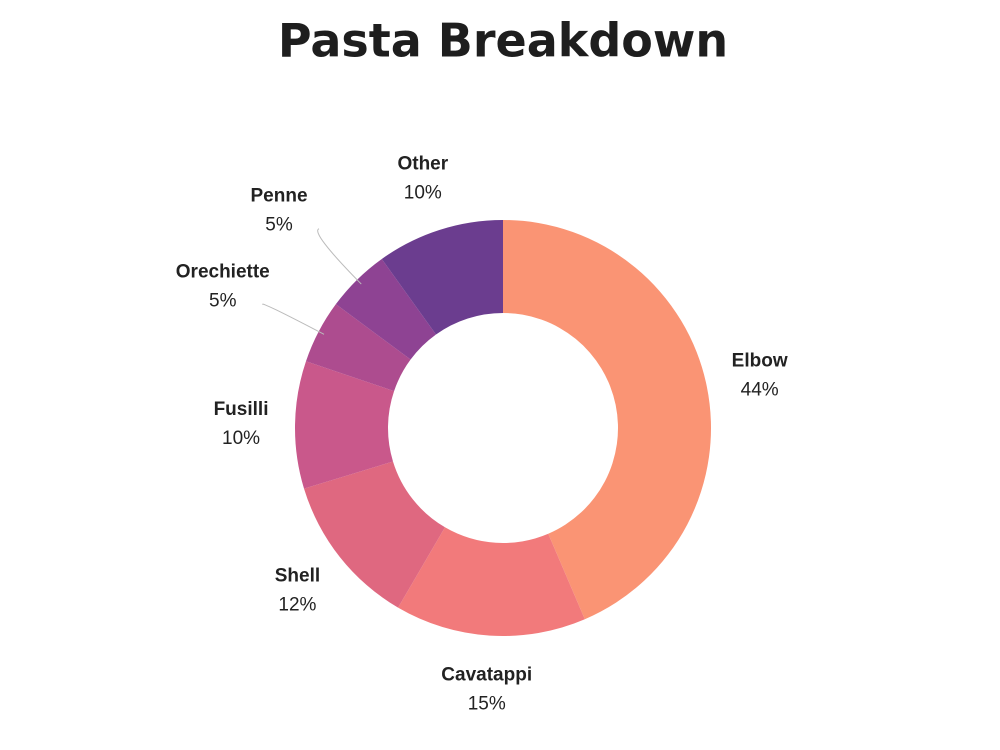 This screenshot has width=1000, height=750. I want to click on category-label: Shell, so click(297, 575).